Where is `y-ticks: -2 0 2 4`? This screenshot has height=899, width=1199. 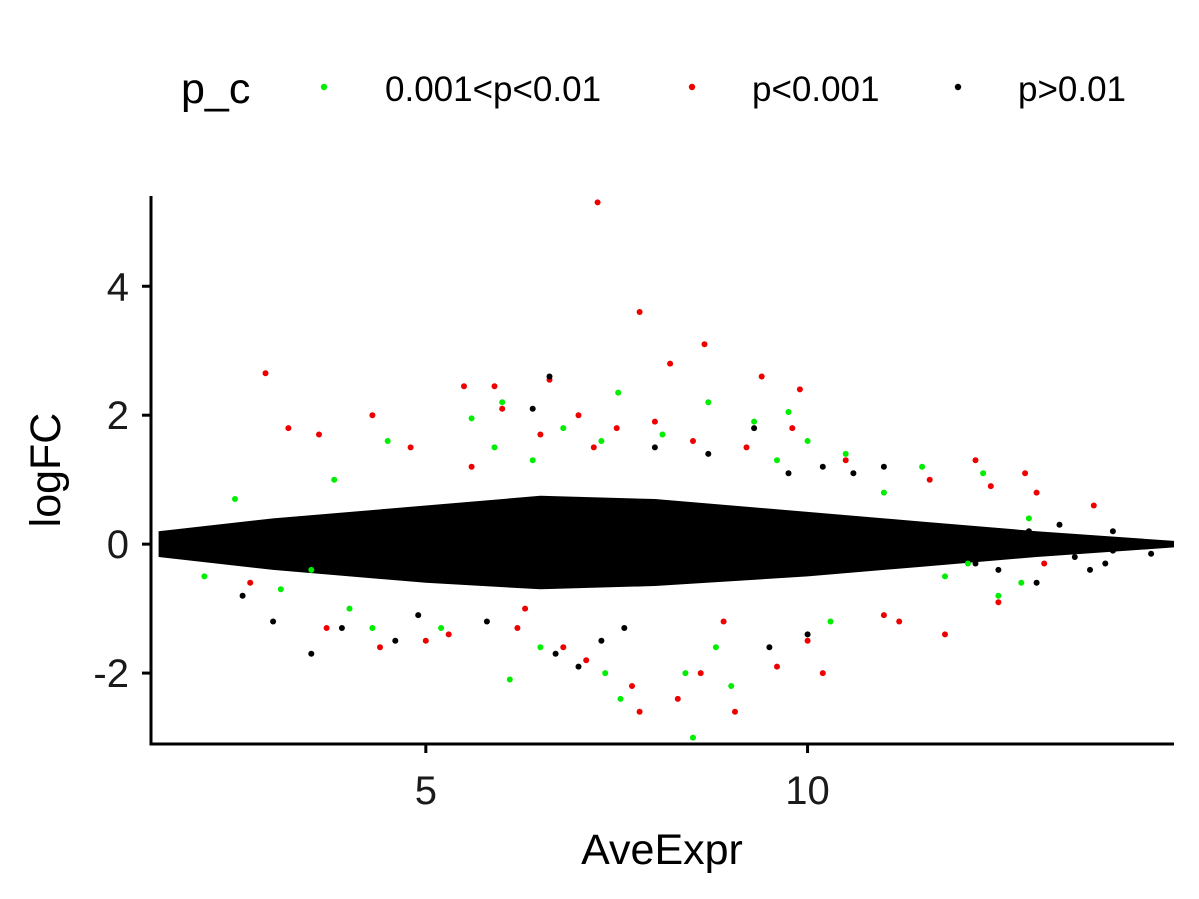 y-ticks: -2 0 2 4 is located at coordinates (122, 480).